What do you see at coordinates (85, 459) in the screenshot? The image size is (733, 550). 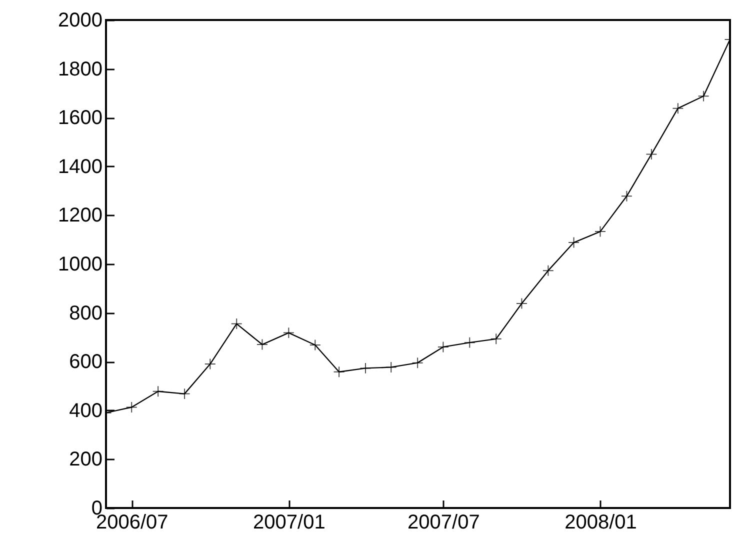 I see `y-tick-label: 200` at bounding box center [85, 459].